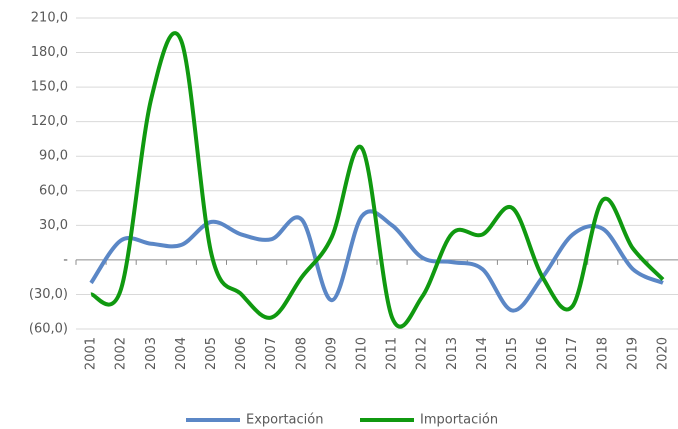 Image resolution: width=678 pixels, height=429 pixels. I want to click on x-tick-label: 2002, so click(121, 353).